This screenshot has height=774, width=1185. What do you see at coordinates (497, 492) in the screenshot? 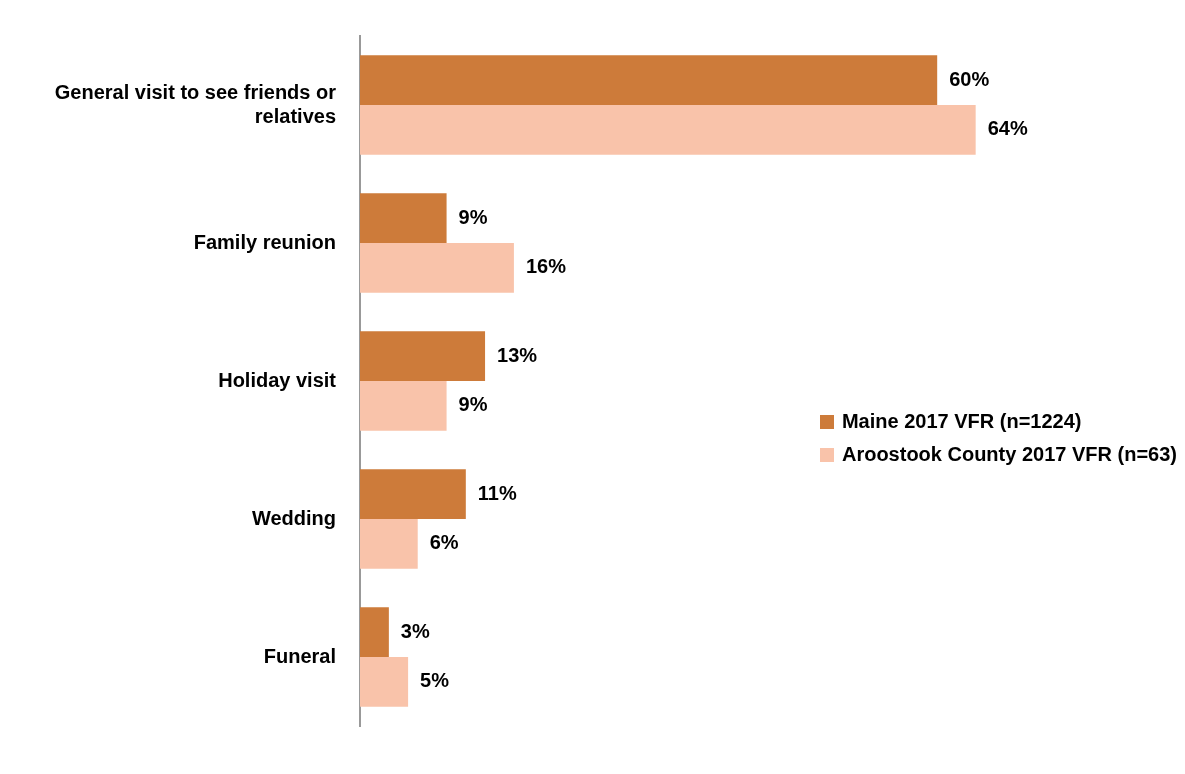
I see `data-label: 11%` at bounding box center [497, 492].